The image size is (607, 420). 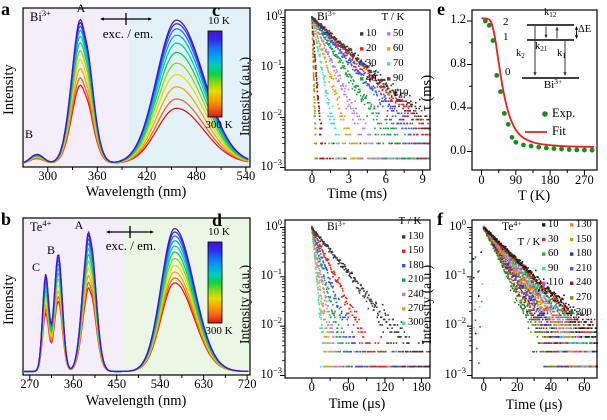 I want to click on ytick-label-f-3: 10⁻³, so click(x=455, y=372).